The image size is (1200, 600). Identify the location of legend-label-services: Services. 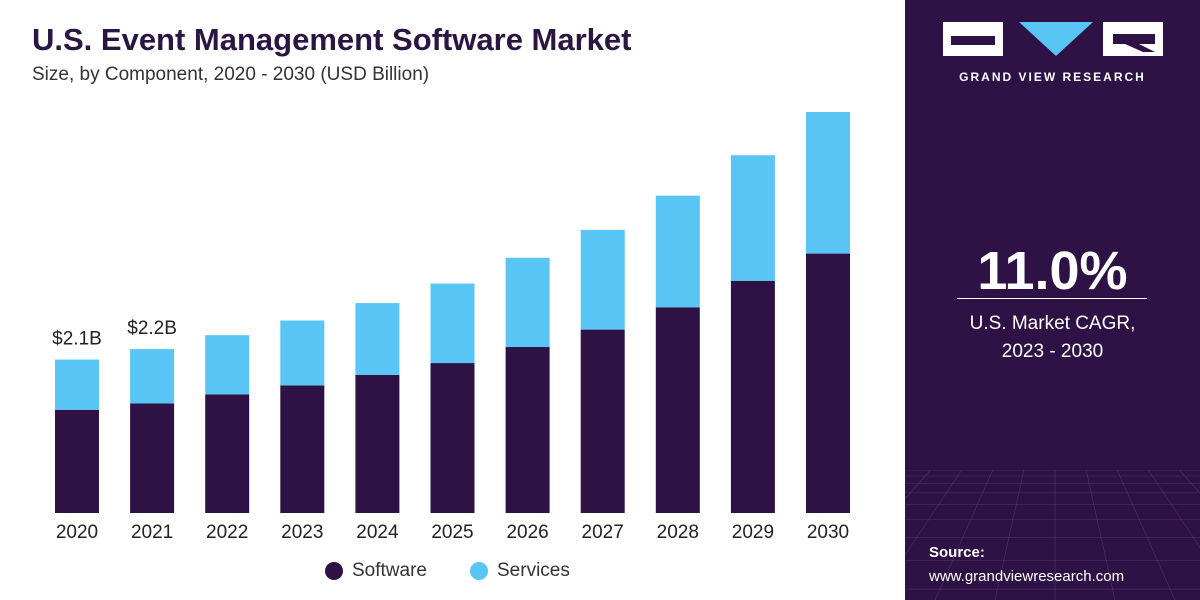
(533, 570).